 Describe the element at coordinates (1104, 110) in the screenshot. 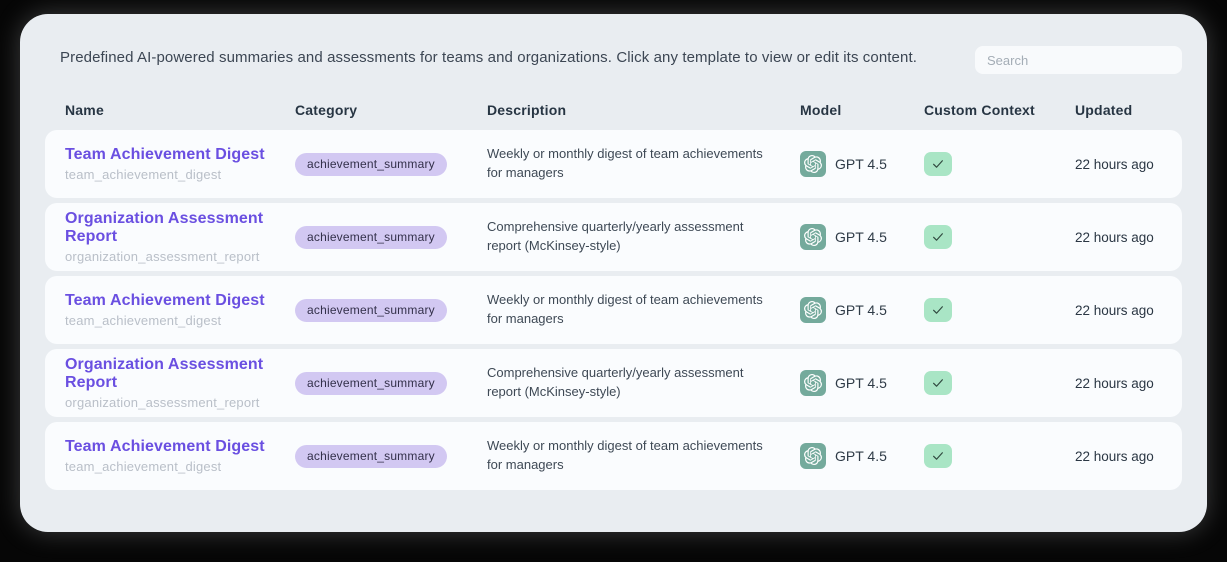

I see `column-header-updated: Updated` at that location.